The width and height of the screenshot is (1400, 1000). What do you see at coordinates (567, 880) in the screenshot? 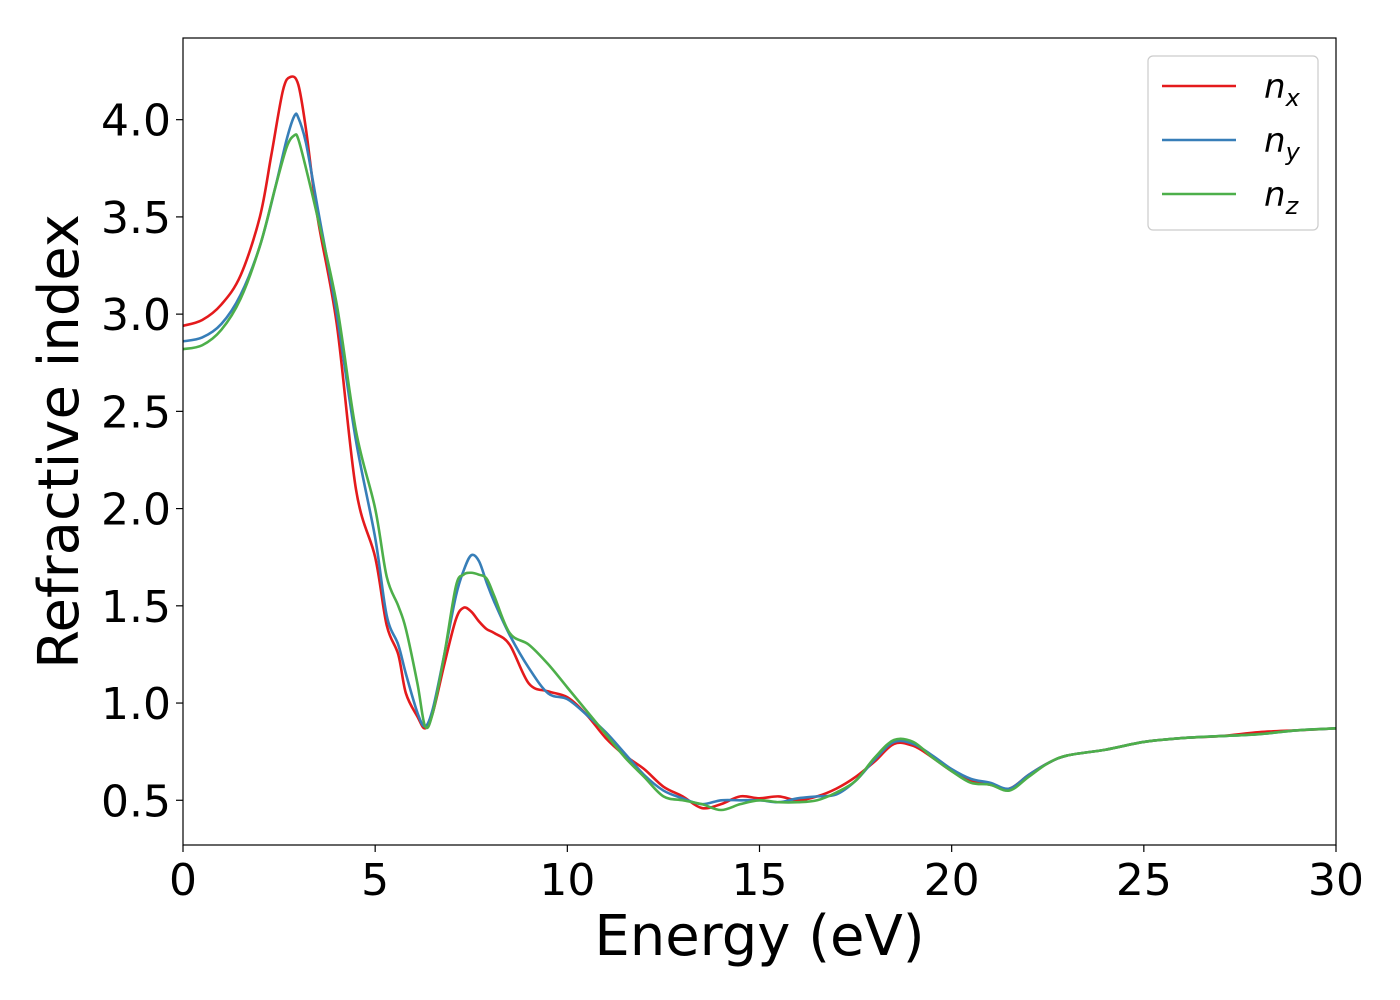
I see `x-tick-label: 10` at bounding box center [567, 880].